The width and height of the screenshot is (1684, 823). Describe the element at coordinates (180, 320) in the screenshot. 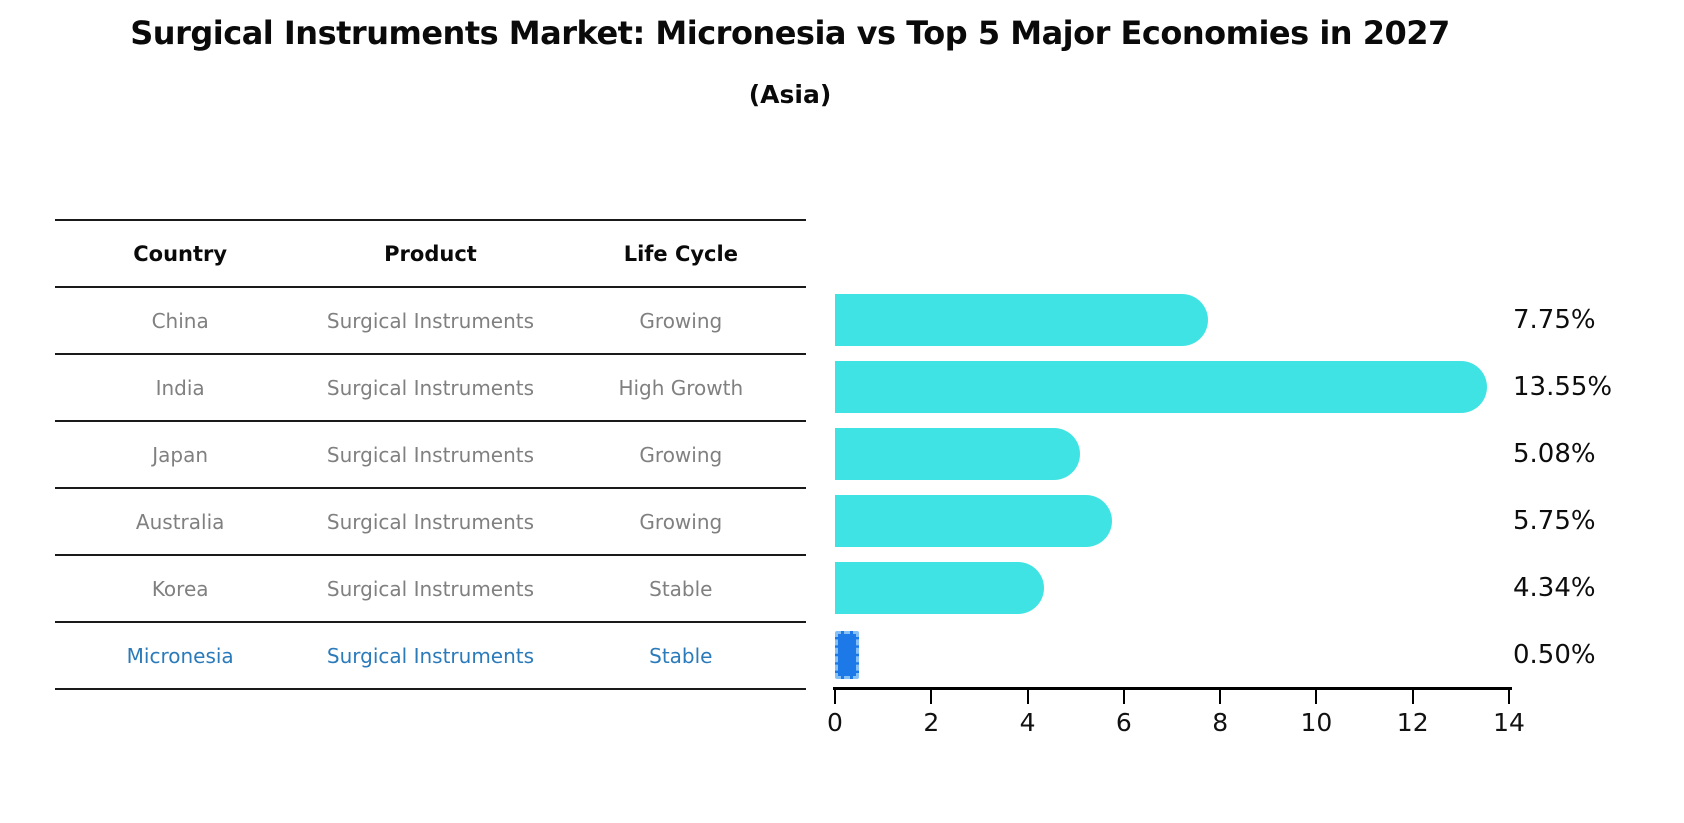

I see `cell-country: China` at that location.